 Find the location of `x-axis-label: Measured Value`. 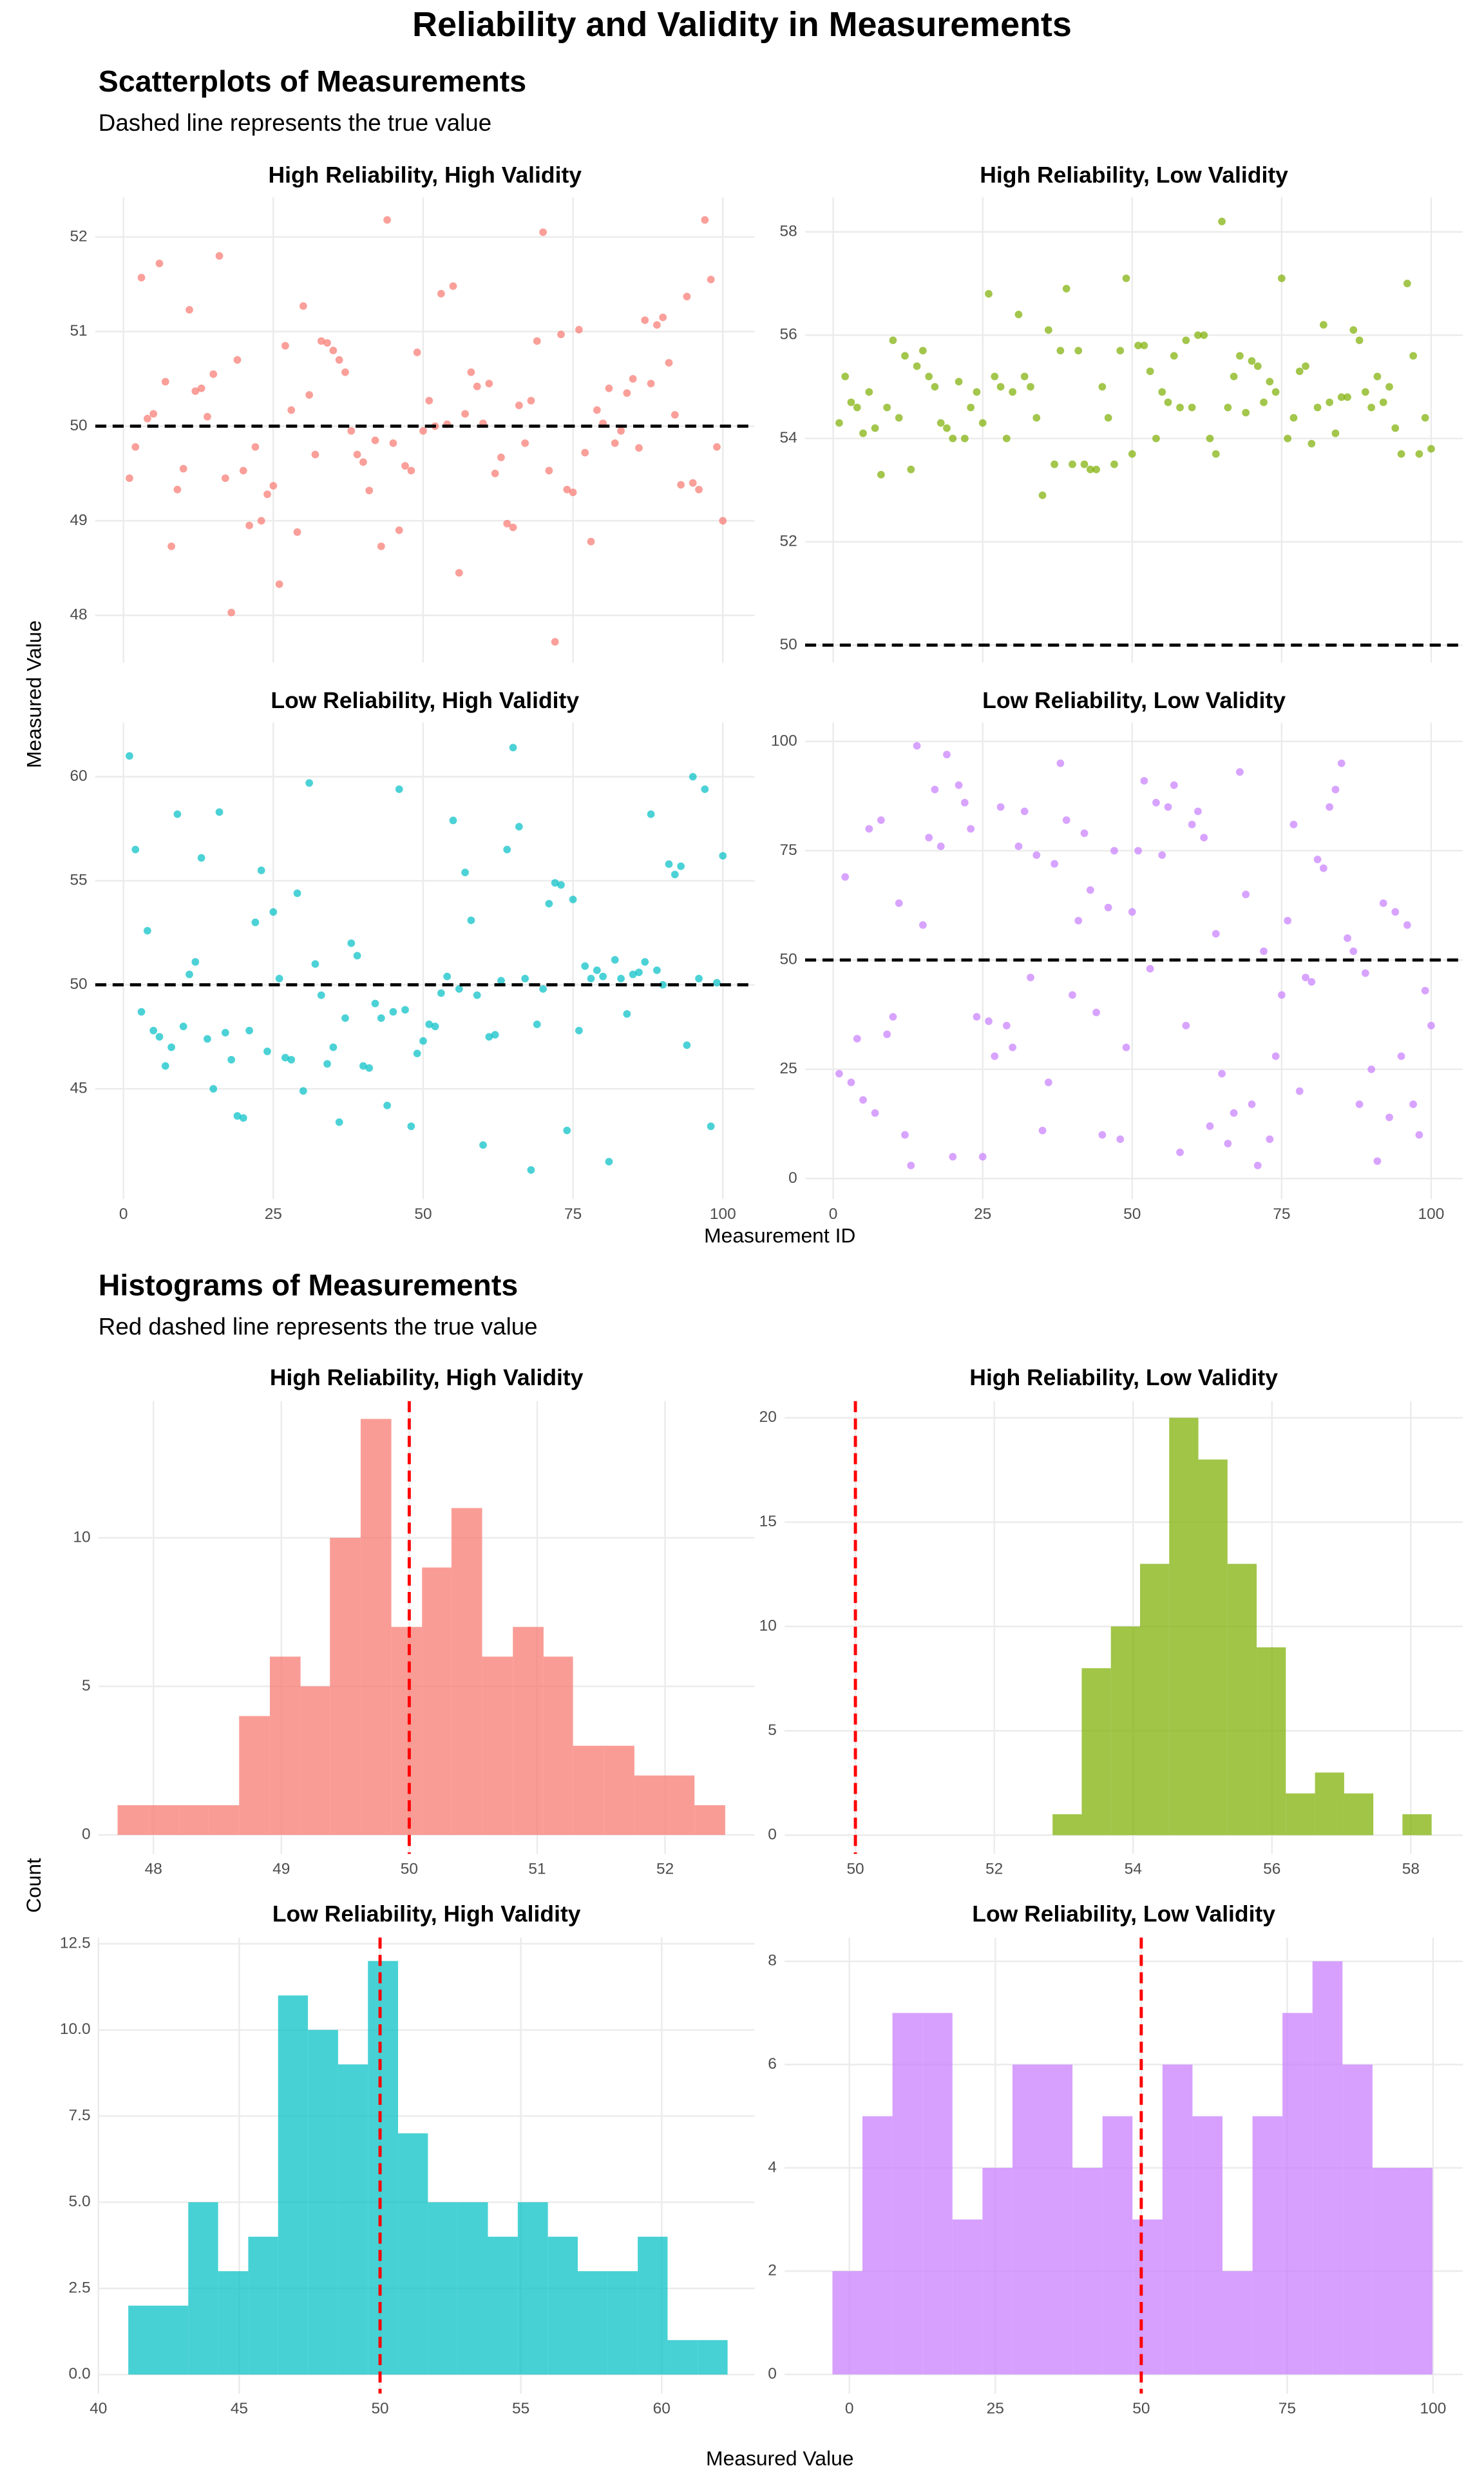

x-axis-label: Measured Value is located at coordinates (779, 2457).